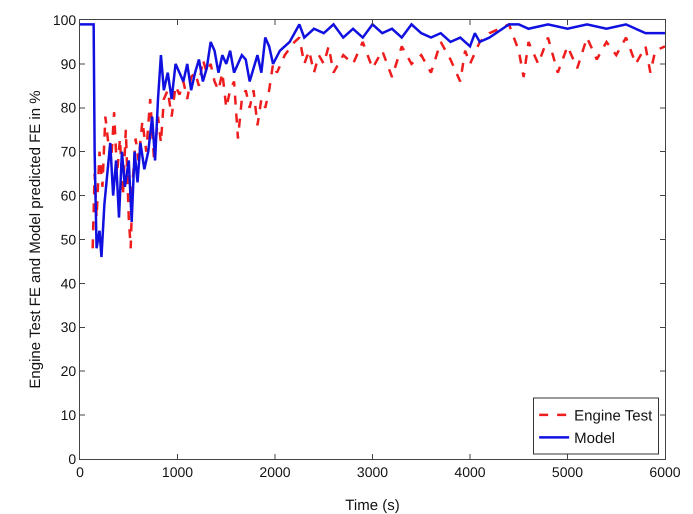 The width and height of the screenshot is (693, 514). Describe the element at coordinates (568, 472) in the screenshot. I see `x-tick-label: 5000` at that location.